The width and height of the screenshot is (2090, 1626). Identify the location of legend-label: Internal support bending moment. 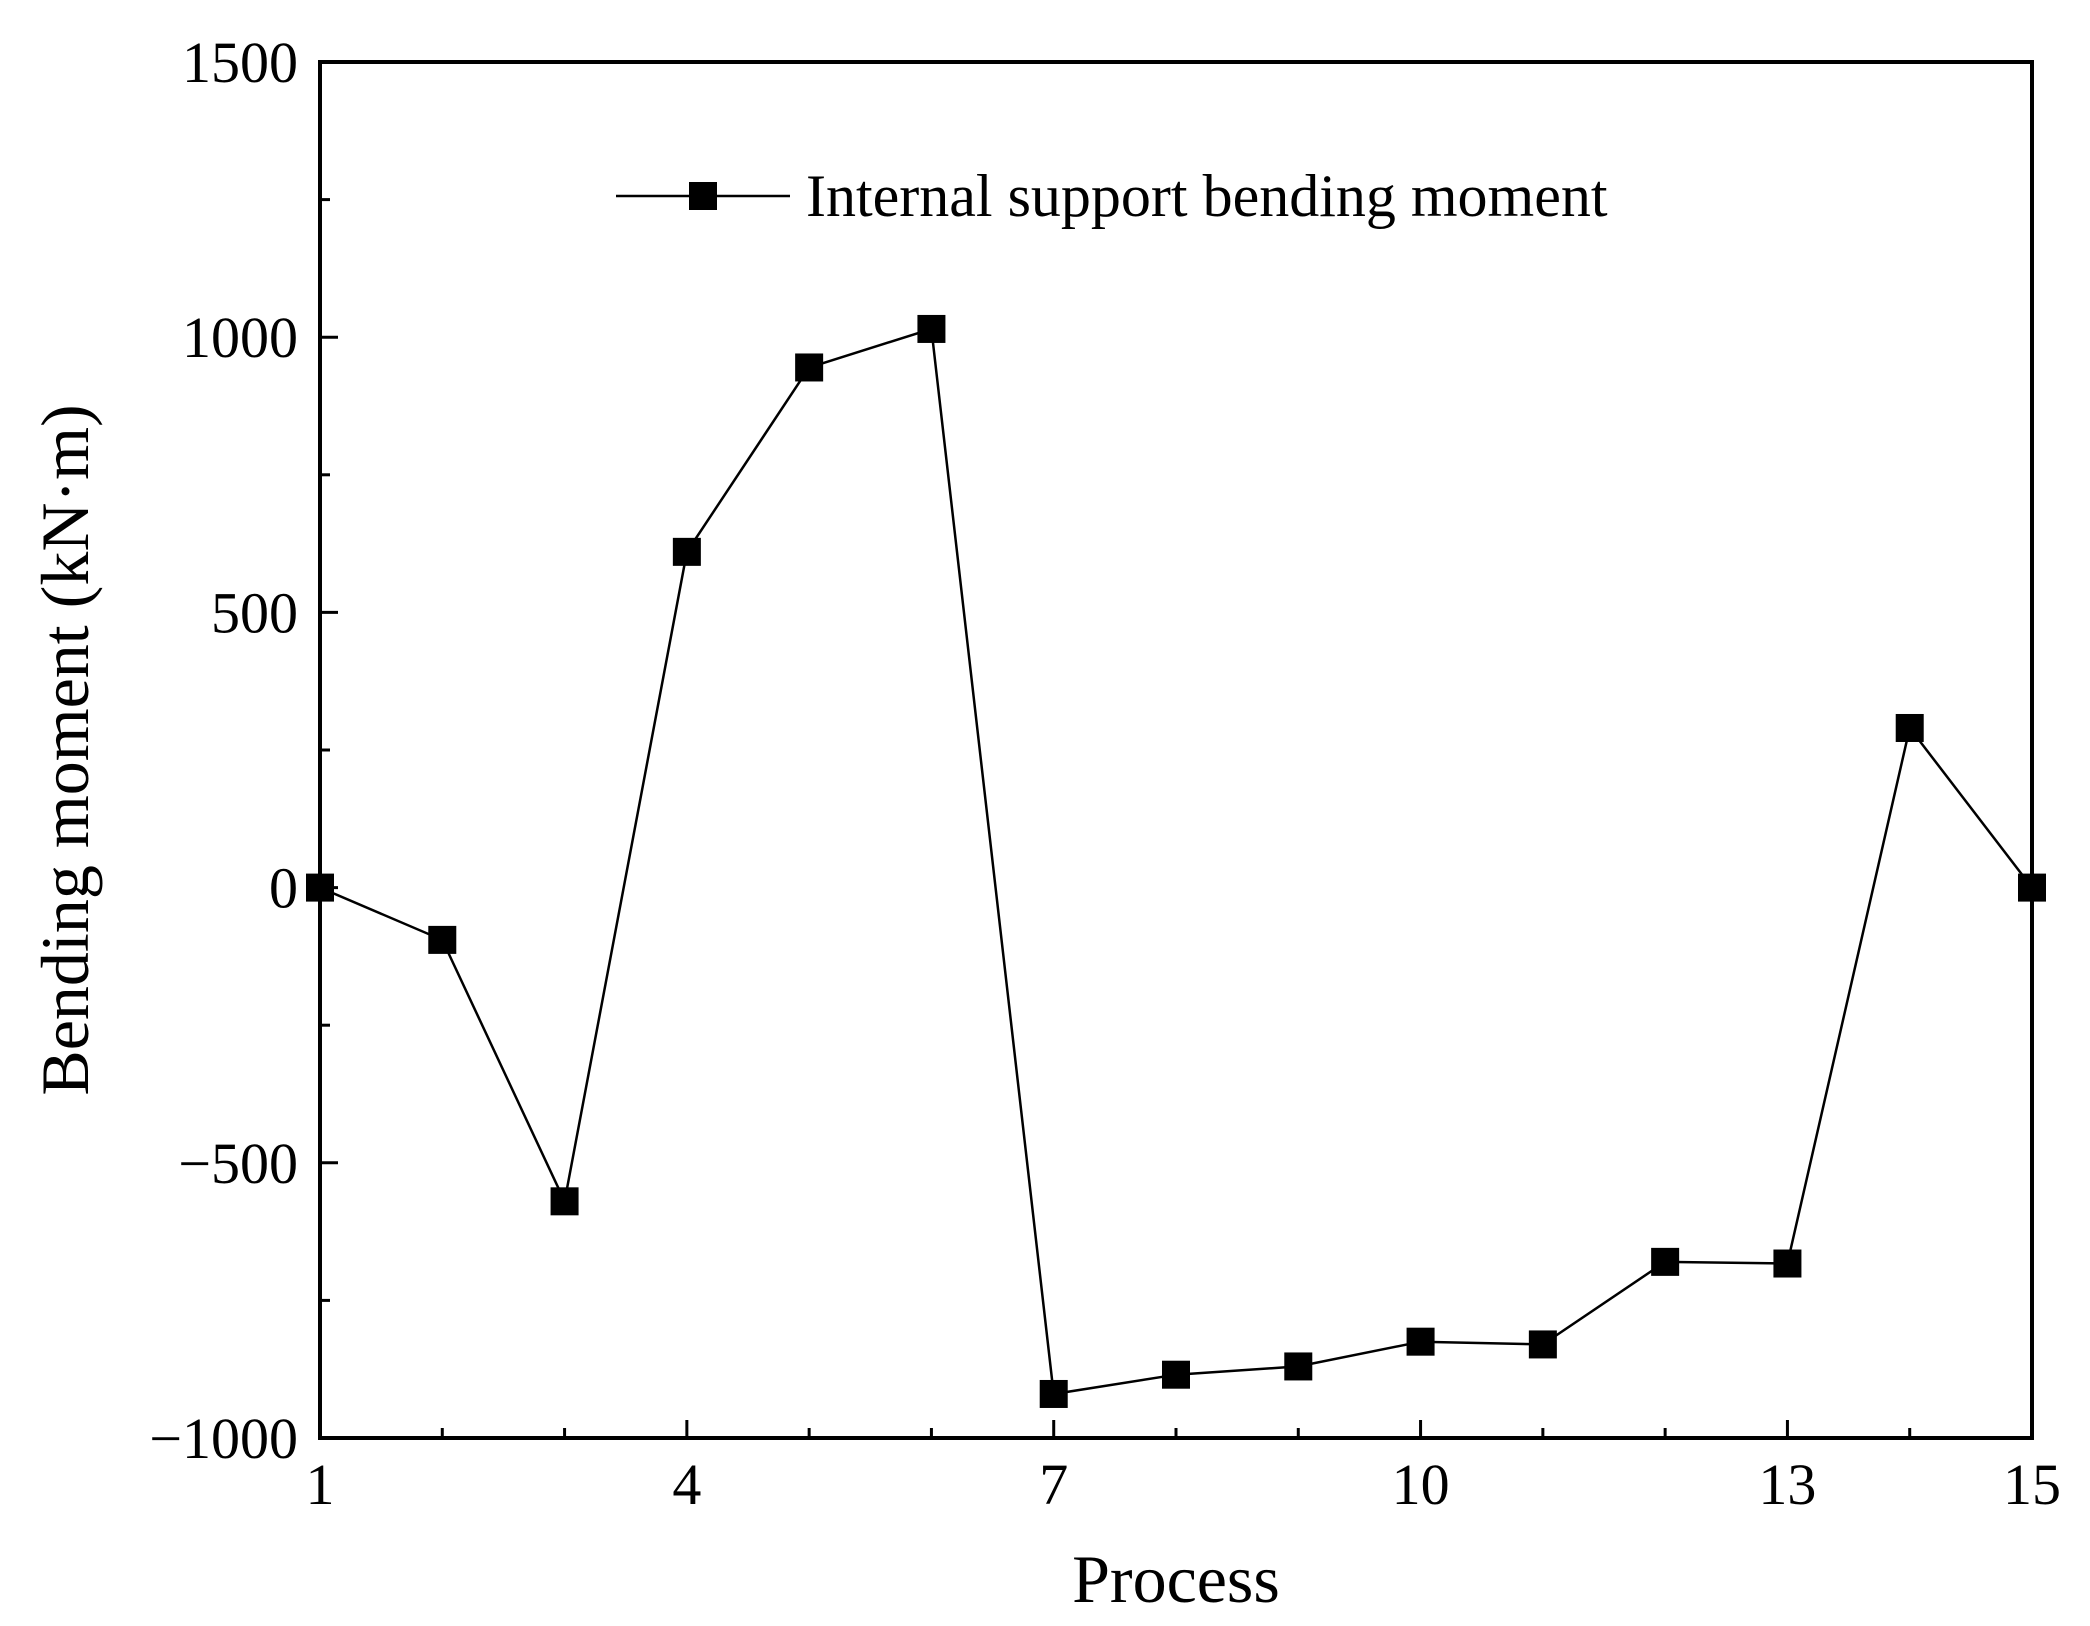
(1207, 196).